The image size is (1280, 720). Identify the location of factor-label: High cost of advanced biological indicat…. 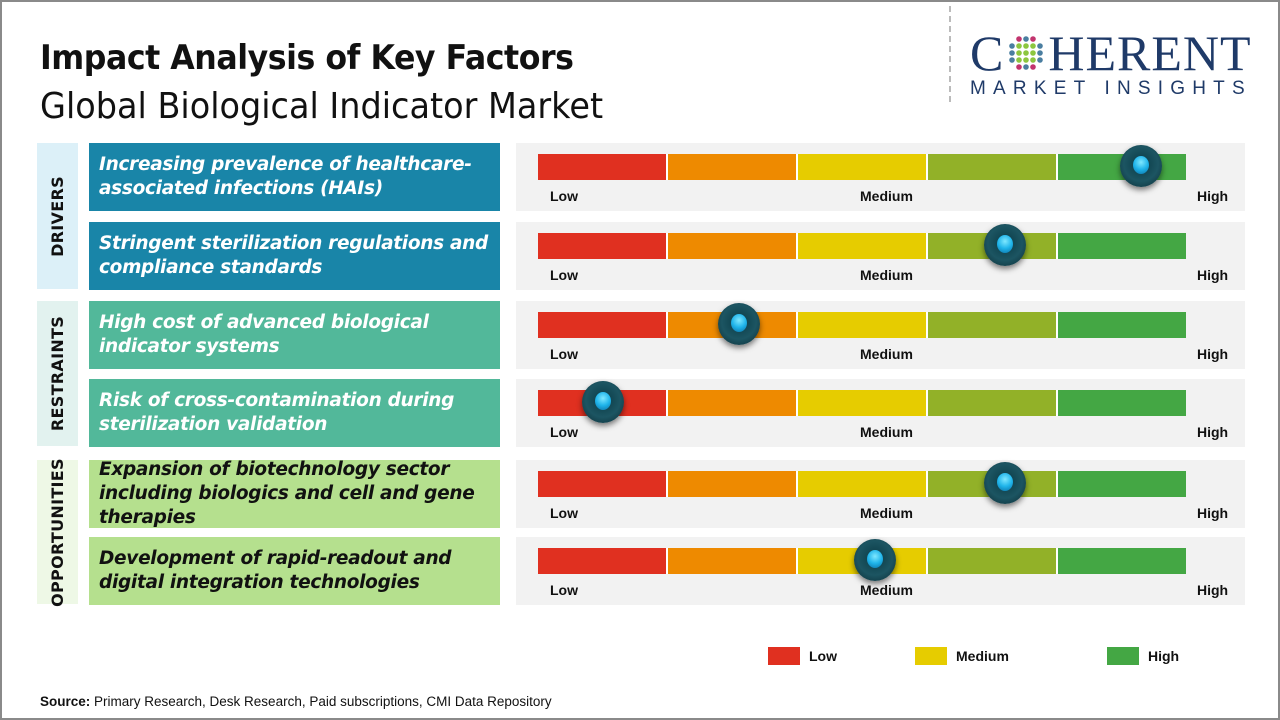
(294, 335).